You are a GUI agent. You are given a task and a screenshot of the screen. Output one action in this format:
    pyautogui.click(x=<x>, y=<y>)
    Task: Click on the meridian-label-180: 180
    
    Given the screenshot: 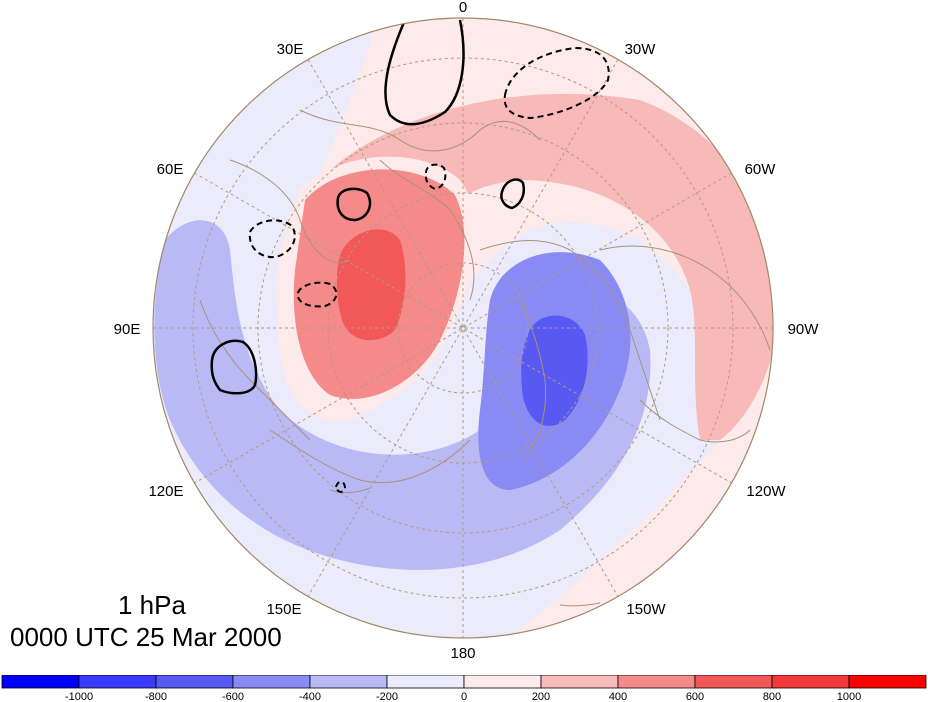 What is the action you would take?
    pyautogui.click(x=462, y=653)
    